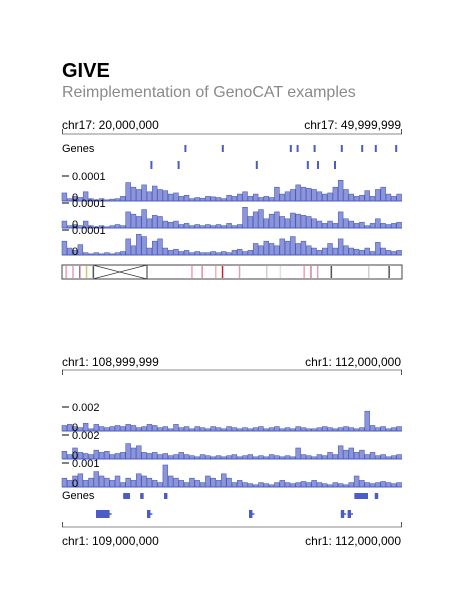  What do you see at coordinates (75, 198) in the screenshot?
I see `panel1-track-1-zero-label: 0` at bounding box center [75, 198].